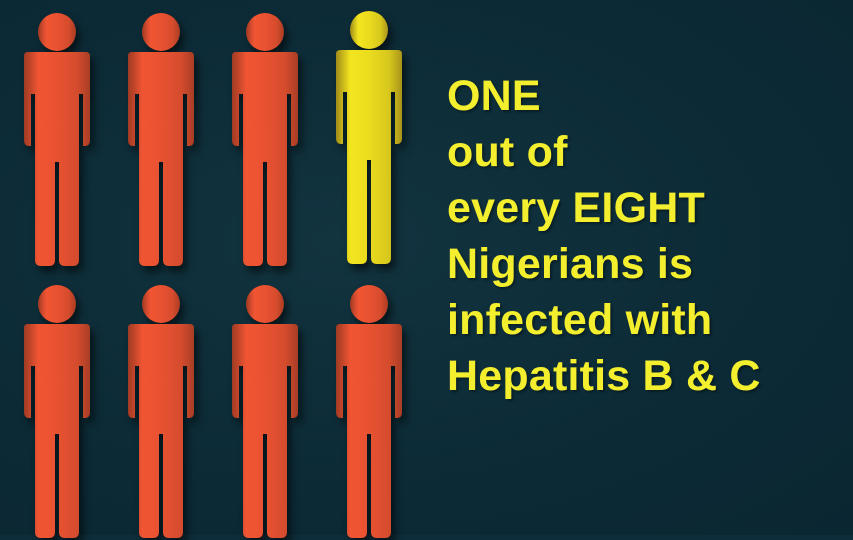  What do you see at coordinates (604, 376) in the screenshot?
I see `message-line-6: Hepatitis B & C` at bounding box center [604, 376].